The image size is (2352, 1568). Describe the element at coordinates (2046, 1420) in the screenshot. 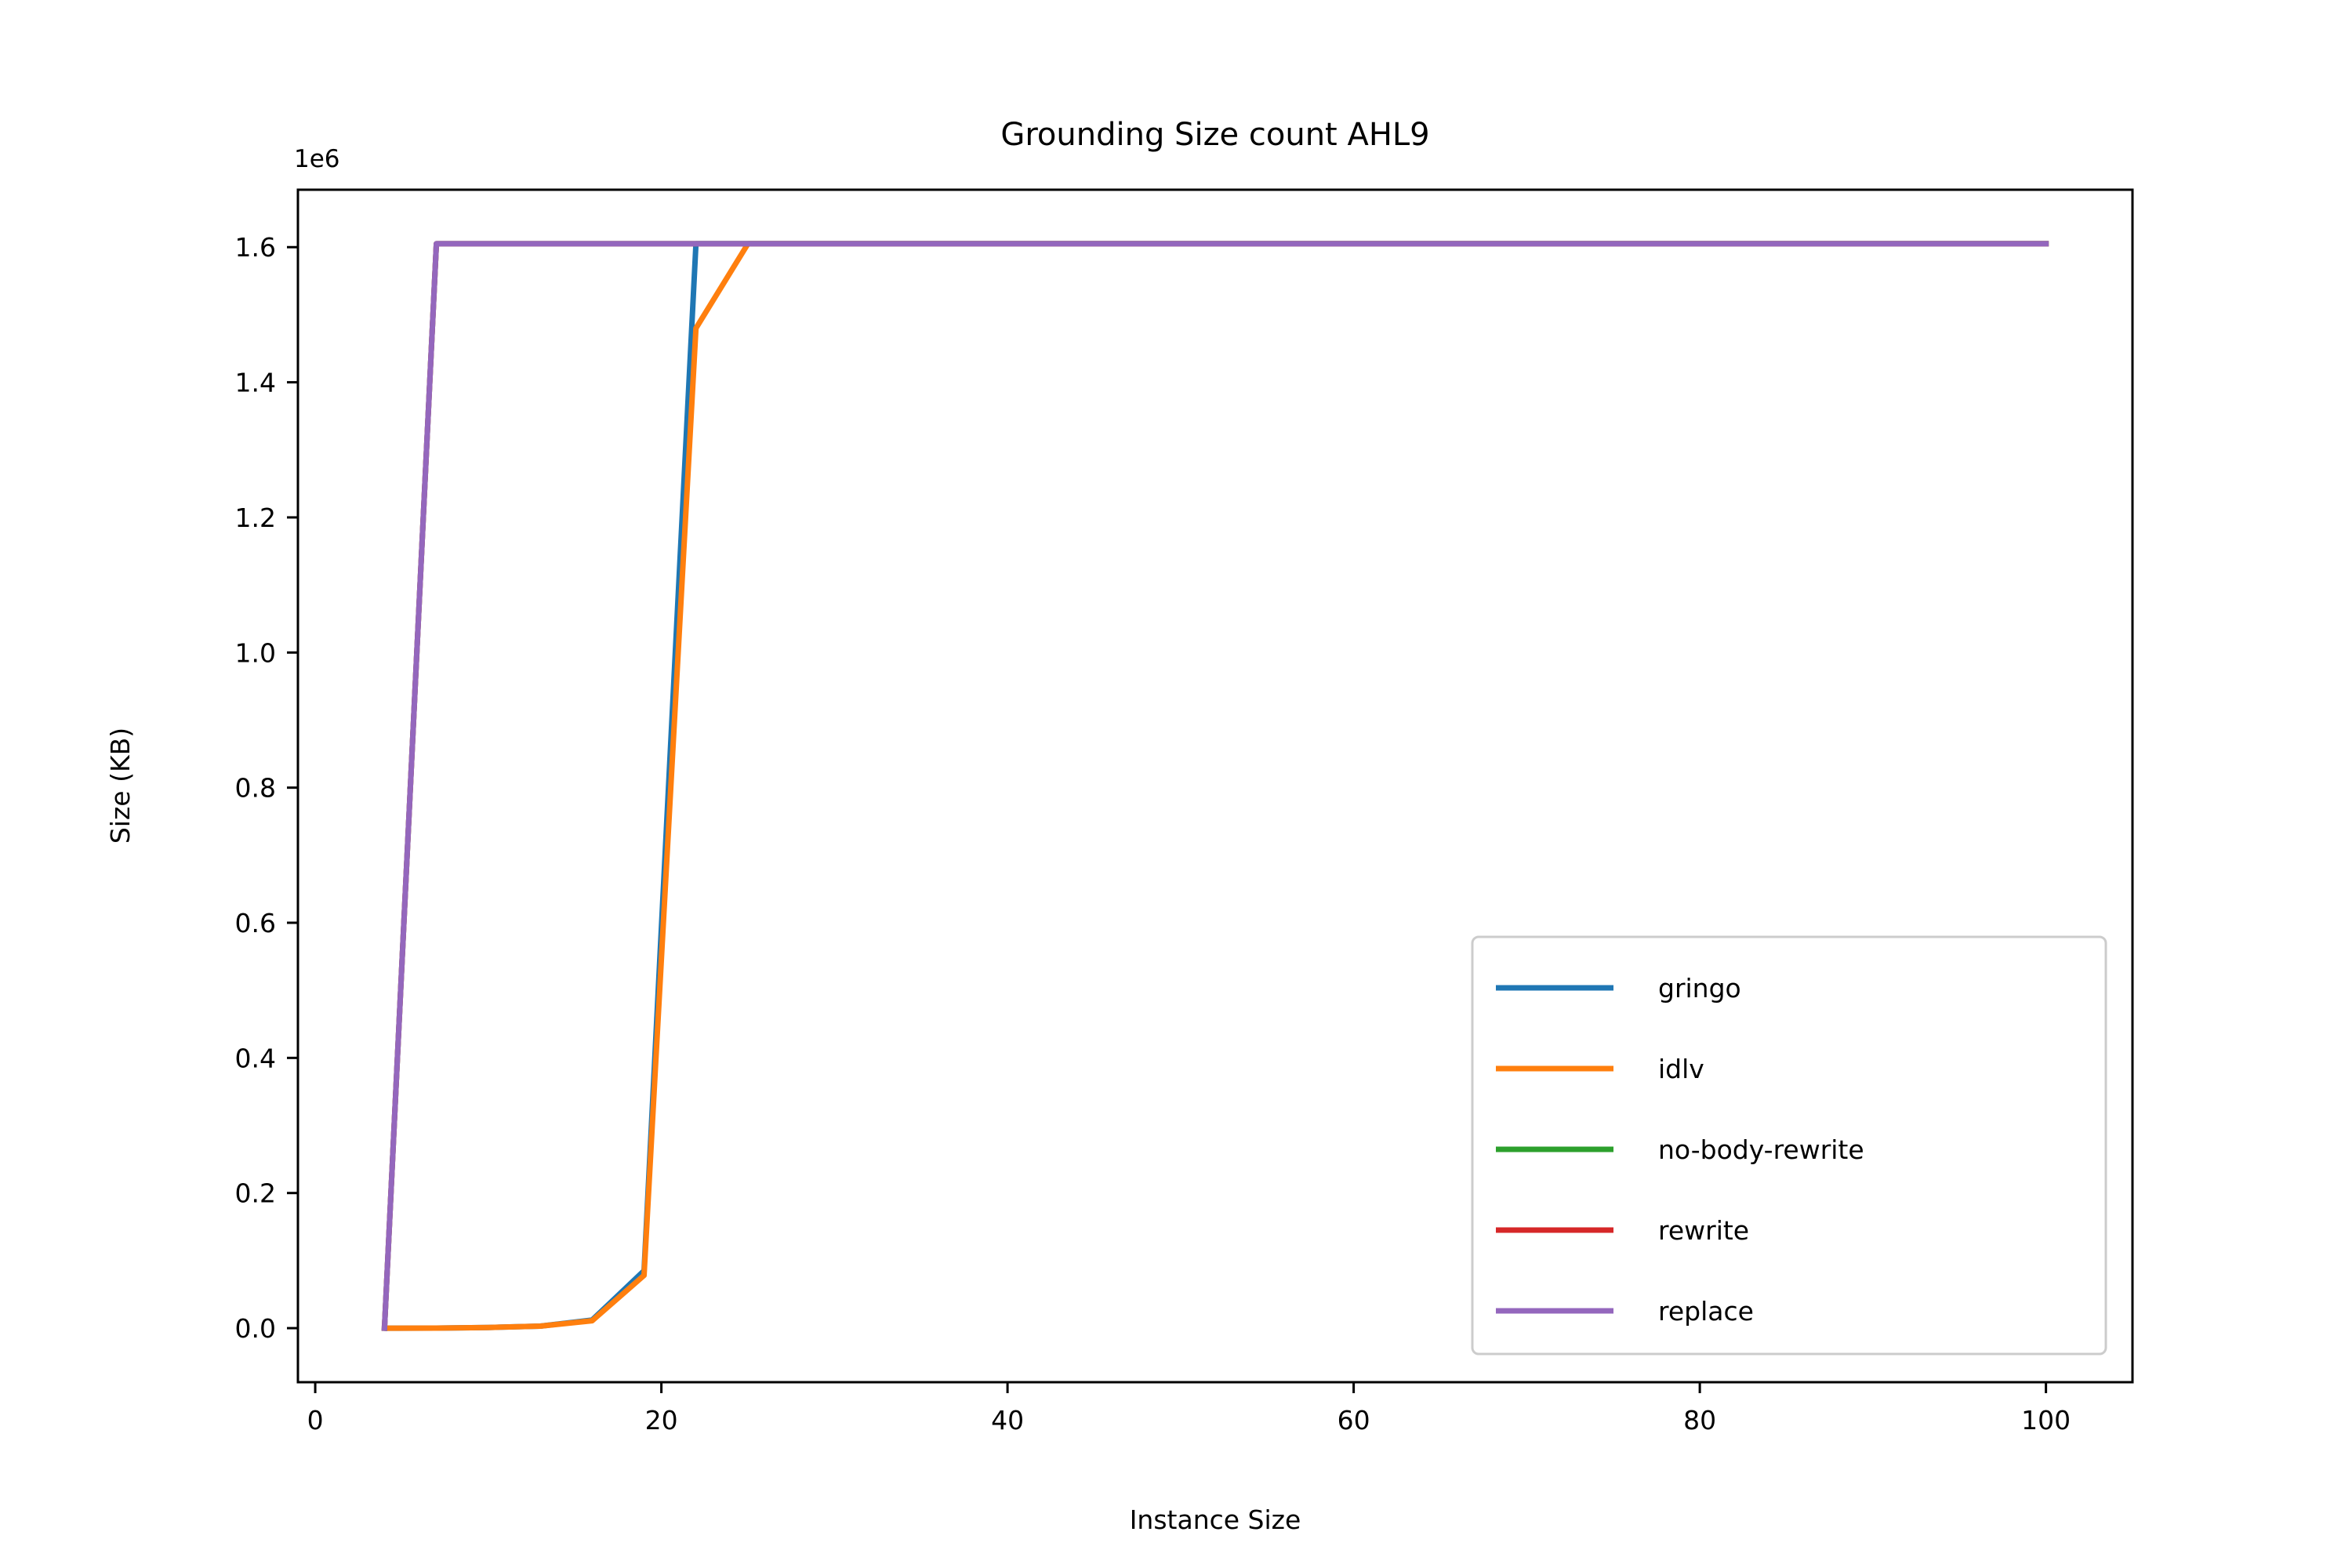

I see `x-tick-label: 100` at that location.